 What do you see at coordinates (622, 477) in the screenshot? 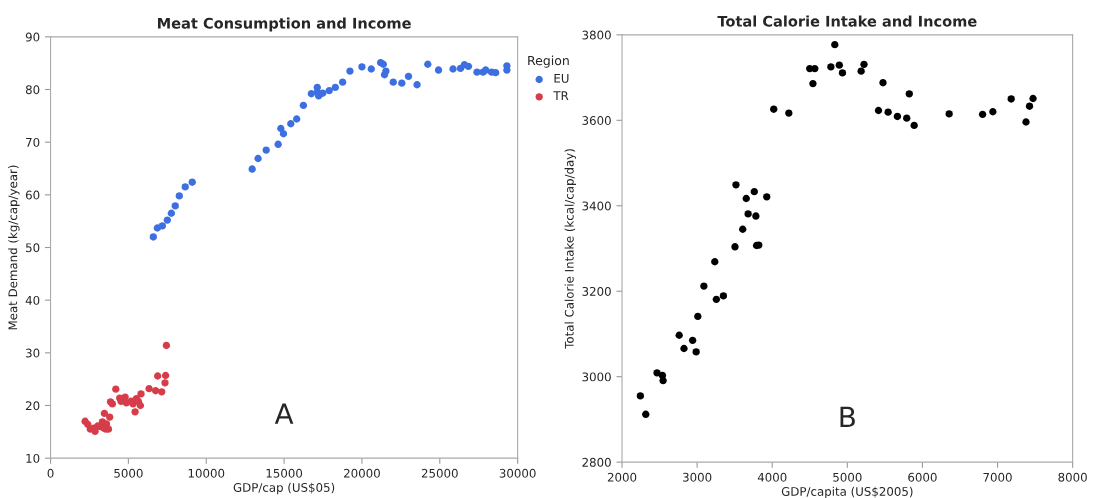
I see `x-tick-label: 2000` at bounding box center [622, 477].